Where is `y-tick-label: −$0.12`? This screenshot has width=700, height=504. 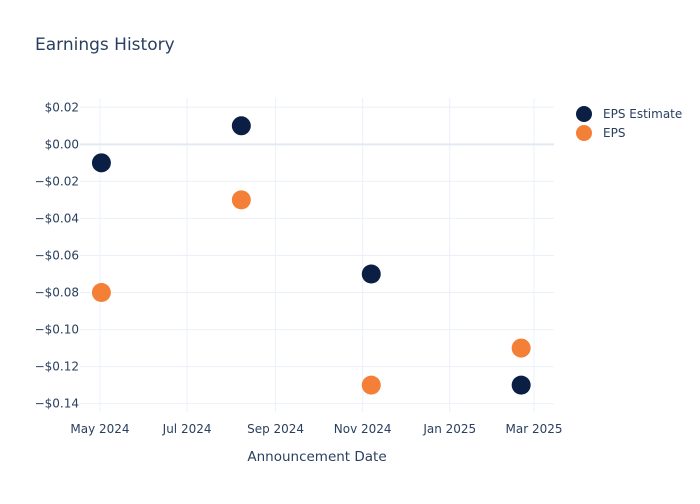
y-tick-label: −$0.12 is located at coordinates (57, 367).